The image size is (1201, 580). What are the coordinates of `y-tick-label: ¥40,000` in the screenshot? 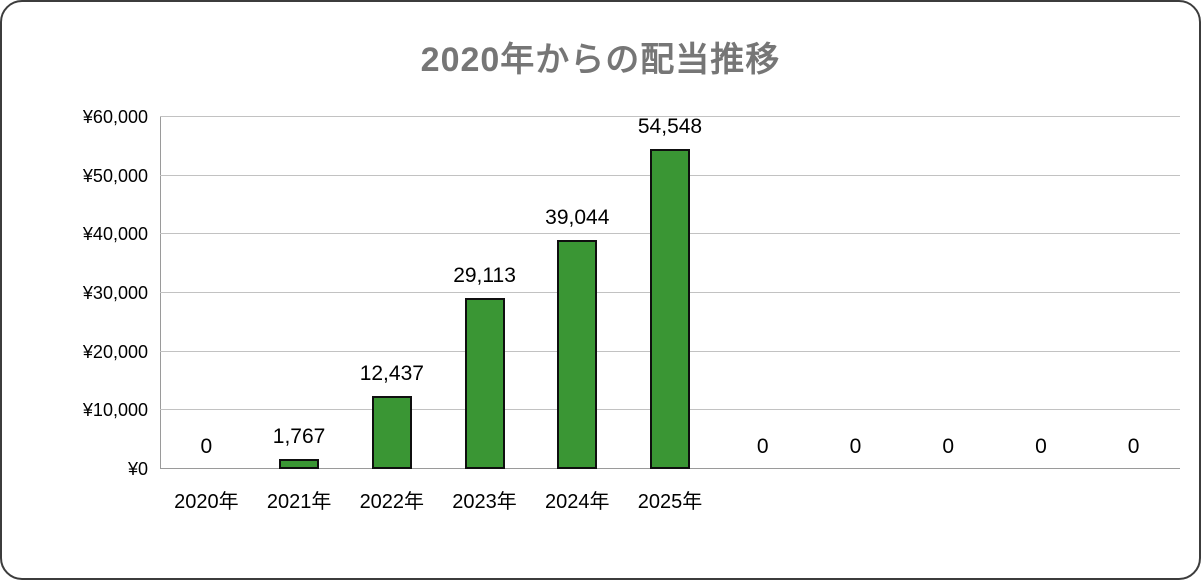 It's located at (115, 234).